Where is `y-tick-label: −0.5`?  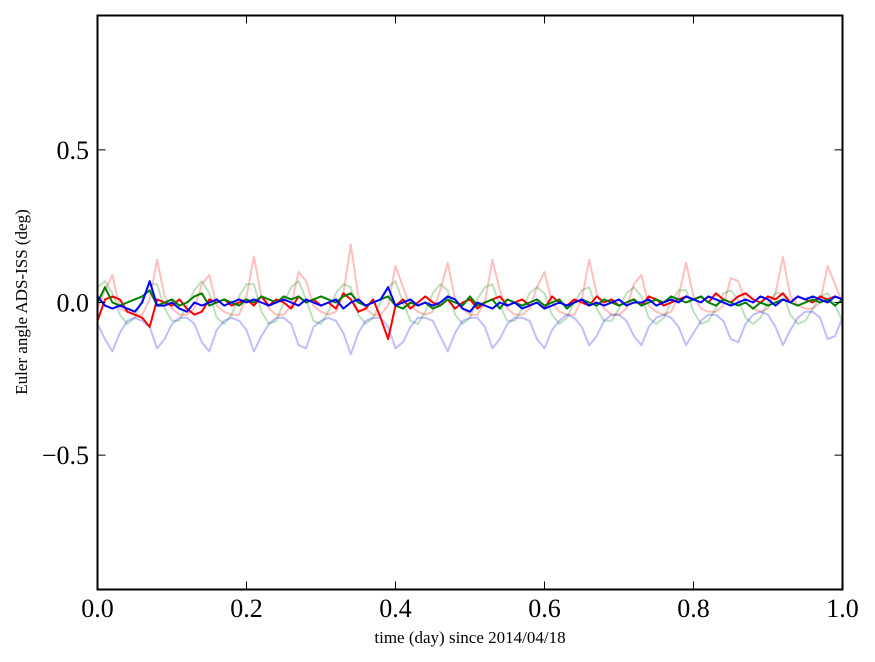
y-tick-label: −0.5 is located at coordinates (65, 455).